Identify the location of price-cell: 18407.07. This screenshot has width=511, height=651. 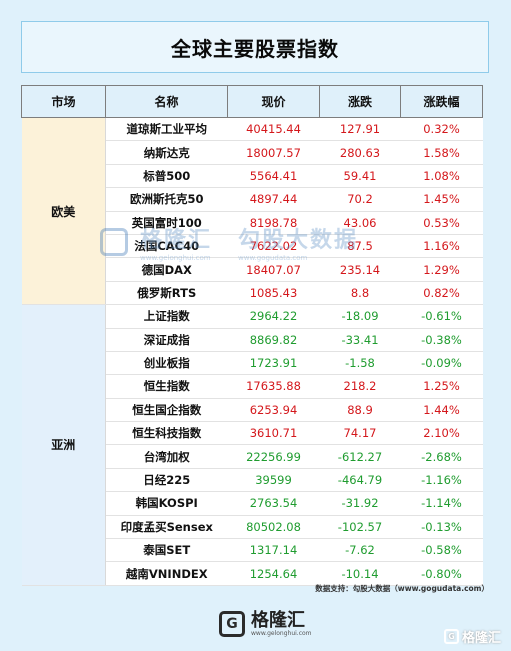
(273, 269).